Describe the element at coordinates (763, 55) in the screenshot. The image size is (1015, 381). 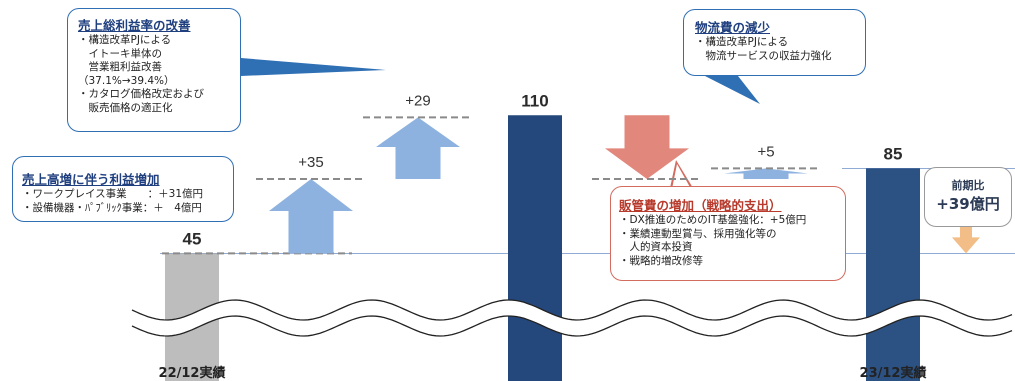
I see `callout-logistics-line: 物流サービスの収益力強化` at that location.